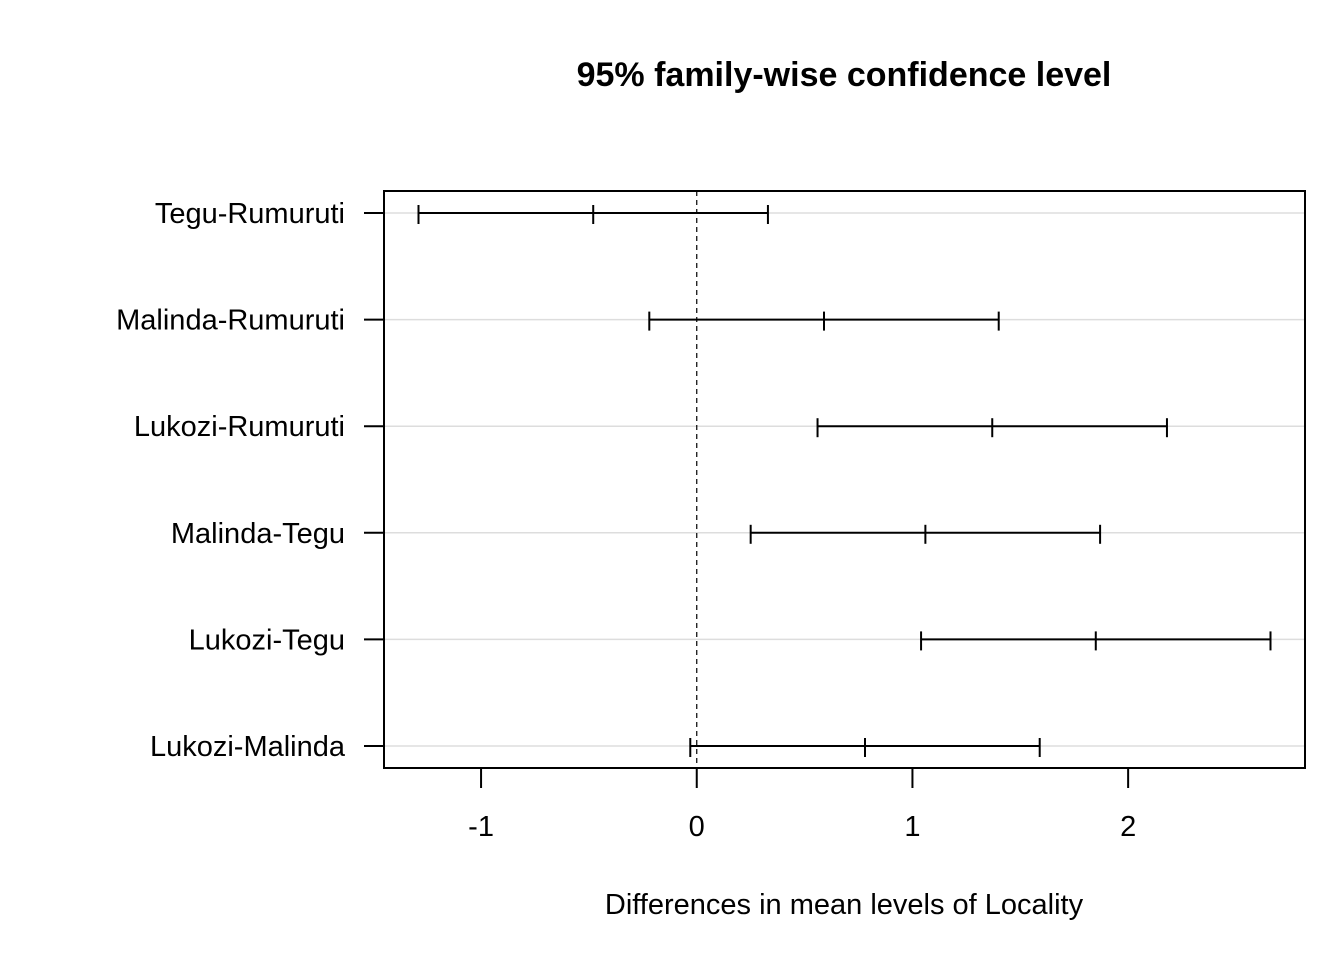 This screenshot has height=960, width=1344. I want to click on y-tick-label: Tegu-Rumuruti, so click(250, 214).